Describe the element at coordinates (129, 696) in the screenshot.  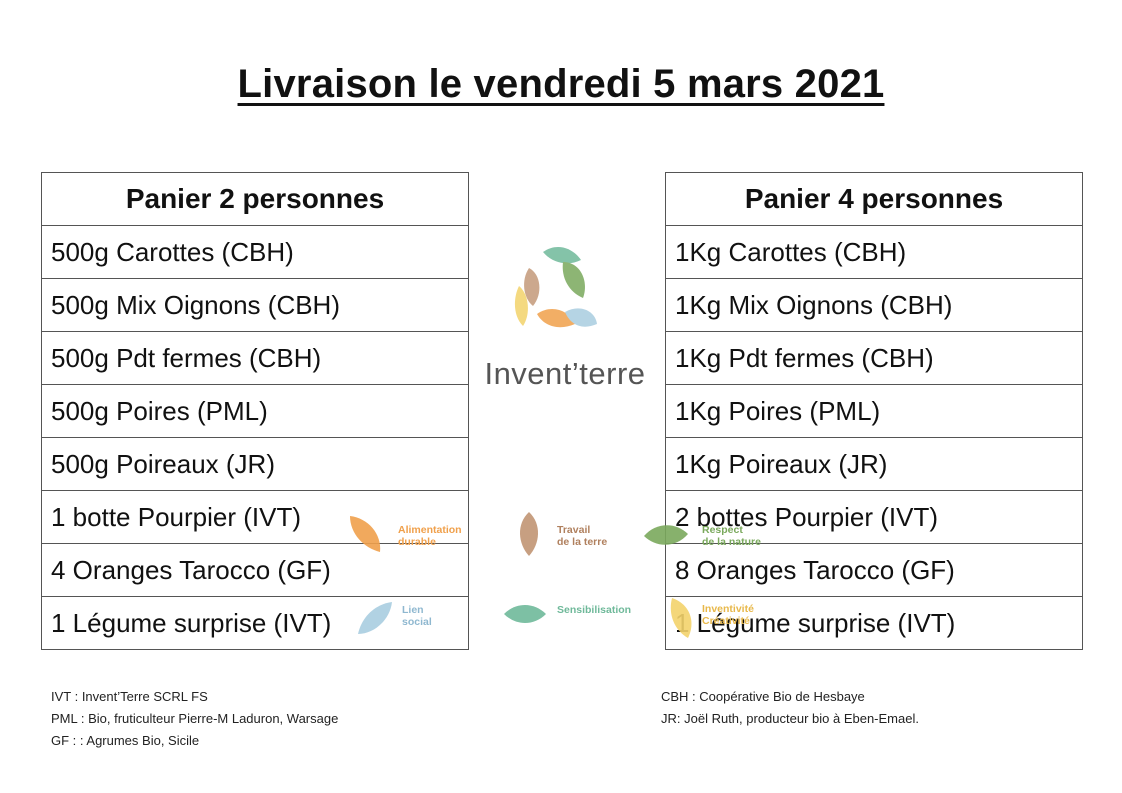
I see `footnote: IVT : Invent’Terre SCRL FS` at that location.